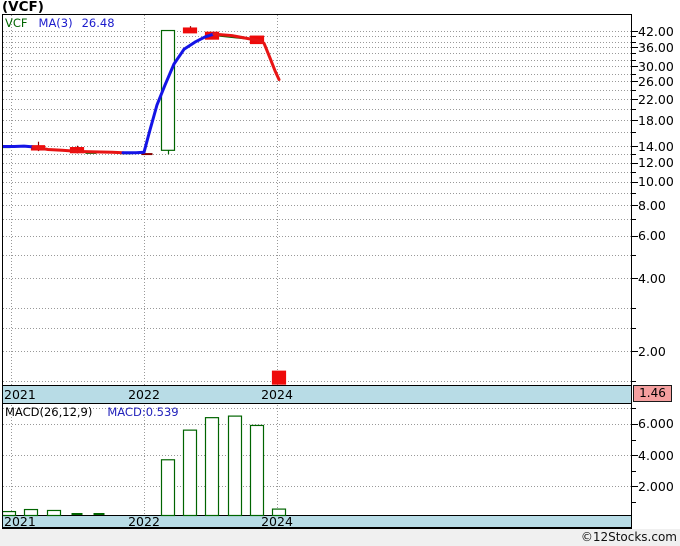 The width and height of the screenshot is (680, 546). I want to click on price-legend: VCF MA(3) 26.48, so click(64, 23).